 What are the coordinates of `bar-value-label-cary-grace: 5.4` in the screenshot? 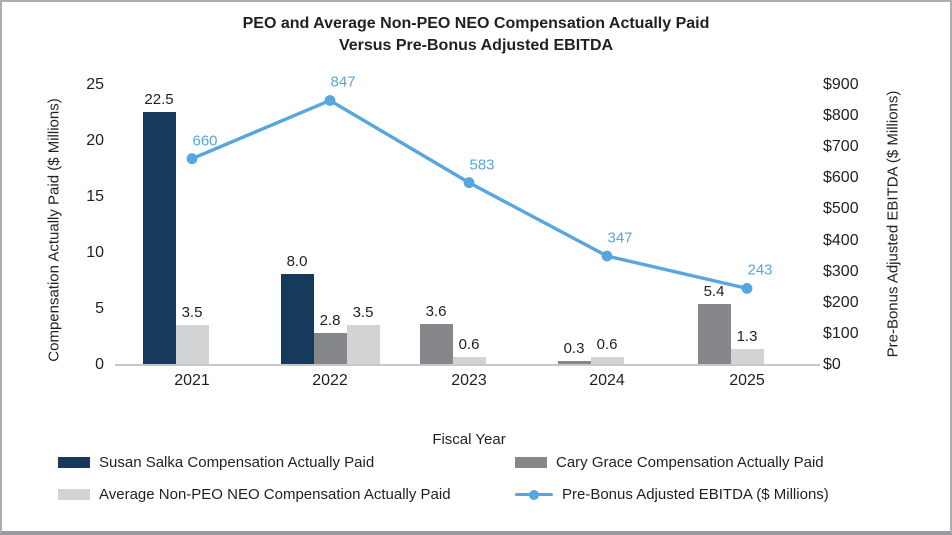 It's located at (714, 291).